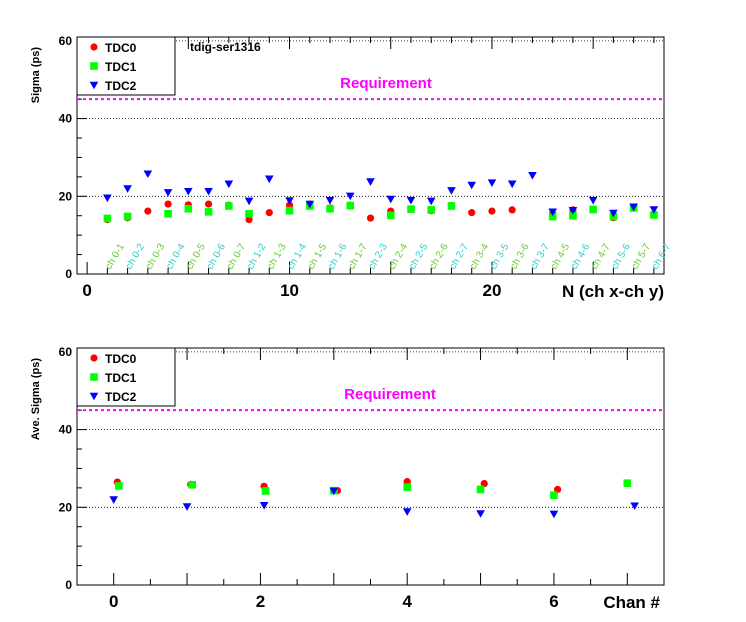 The width and height of the screenshot is (746, 622). What do you see at coordinates (553, 601) in the screenshot?
I see `x-tick-label: 6` at bounding box center [553, 601].